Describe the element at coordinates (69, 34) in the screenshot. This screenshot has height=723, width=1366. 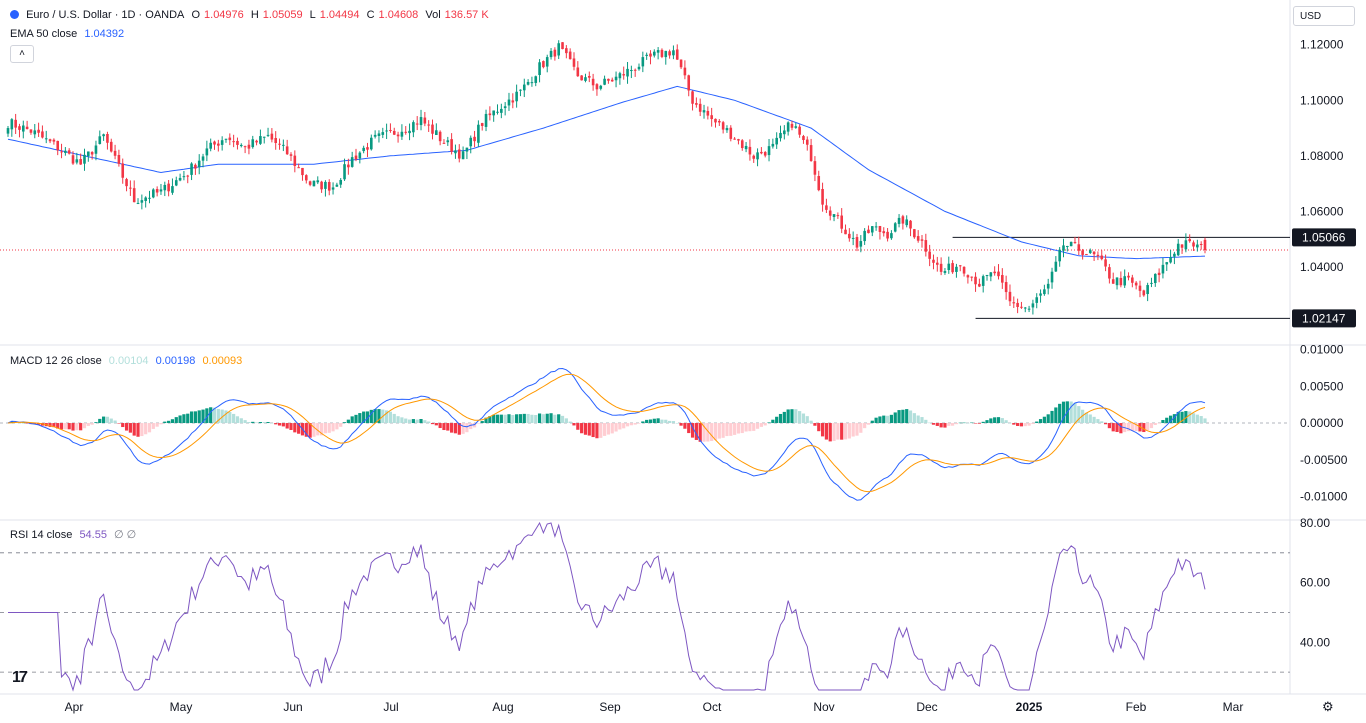
I see `ema-legend: EMA 50 close 1.04392` at that location.